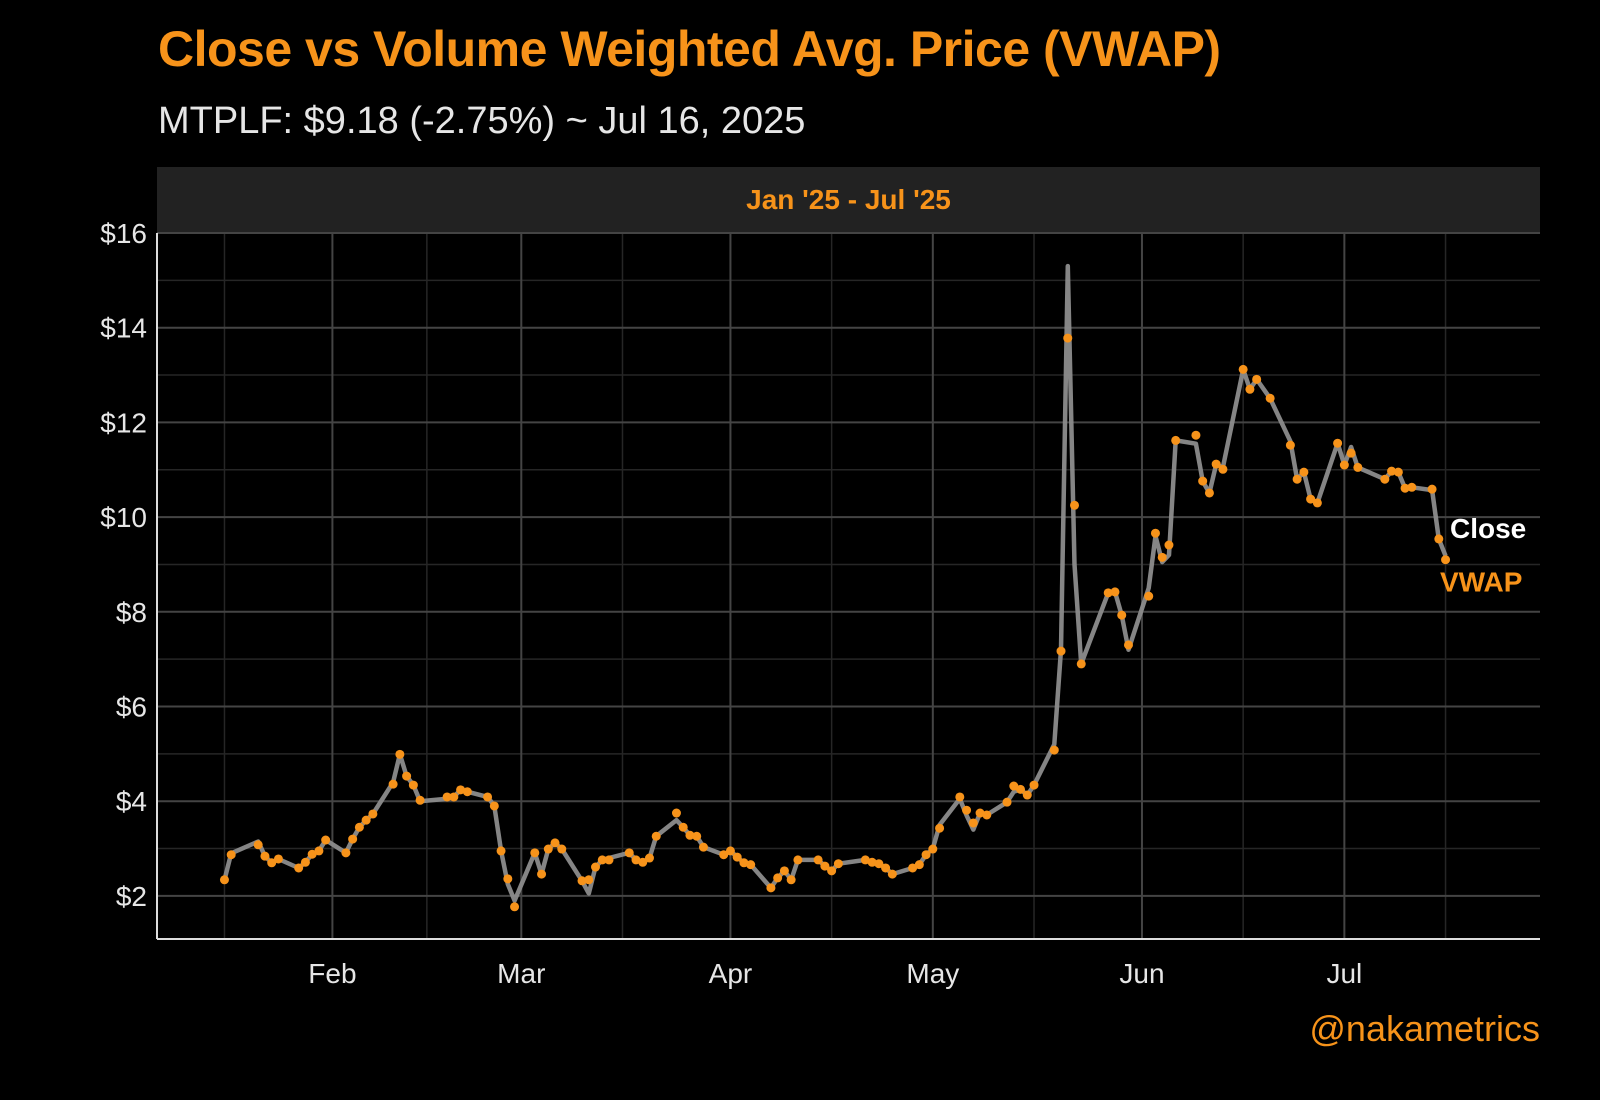  I want to click on y-tick-label: $8, so click(131, 612).